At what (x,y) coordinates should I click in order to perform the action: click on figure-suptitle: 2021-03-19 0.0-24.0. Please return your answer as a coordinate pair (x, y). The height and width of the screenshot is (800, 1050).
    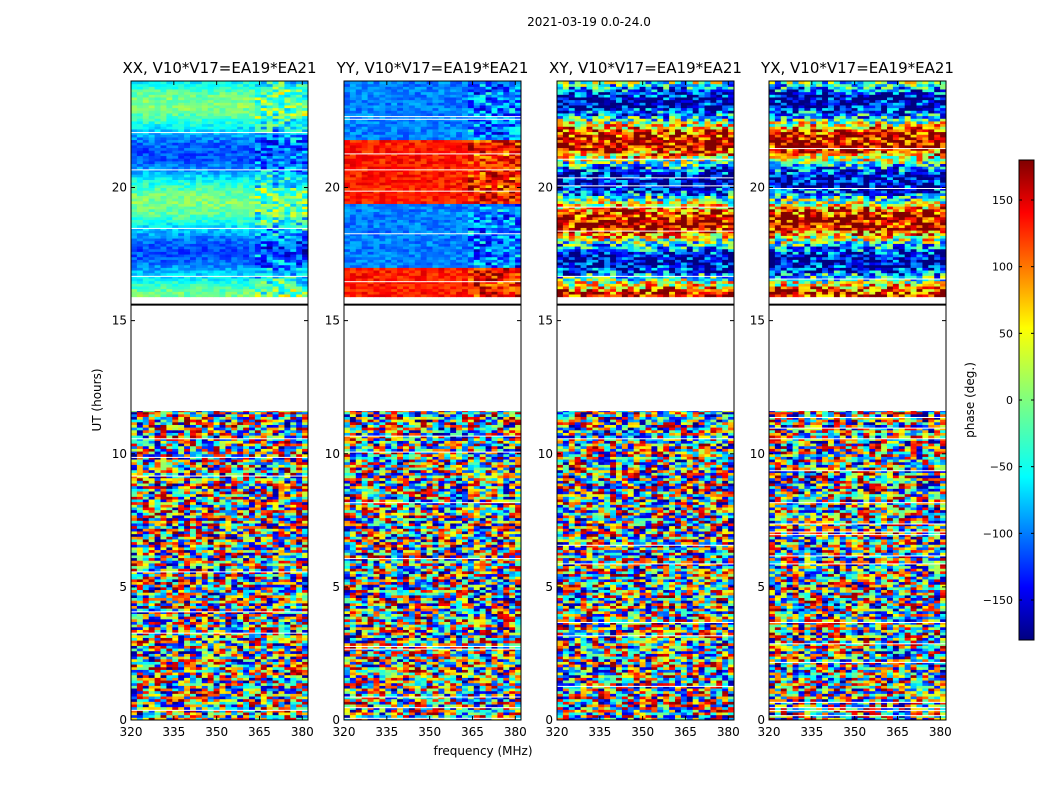
    Looking at the image, I should click on (589, 22).